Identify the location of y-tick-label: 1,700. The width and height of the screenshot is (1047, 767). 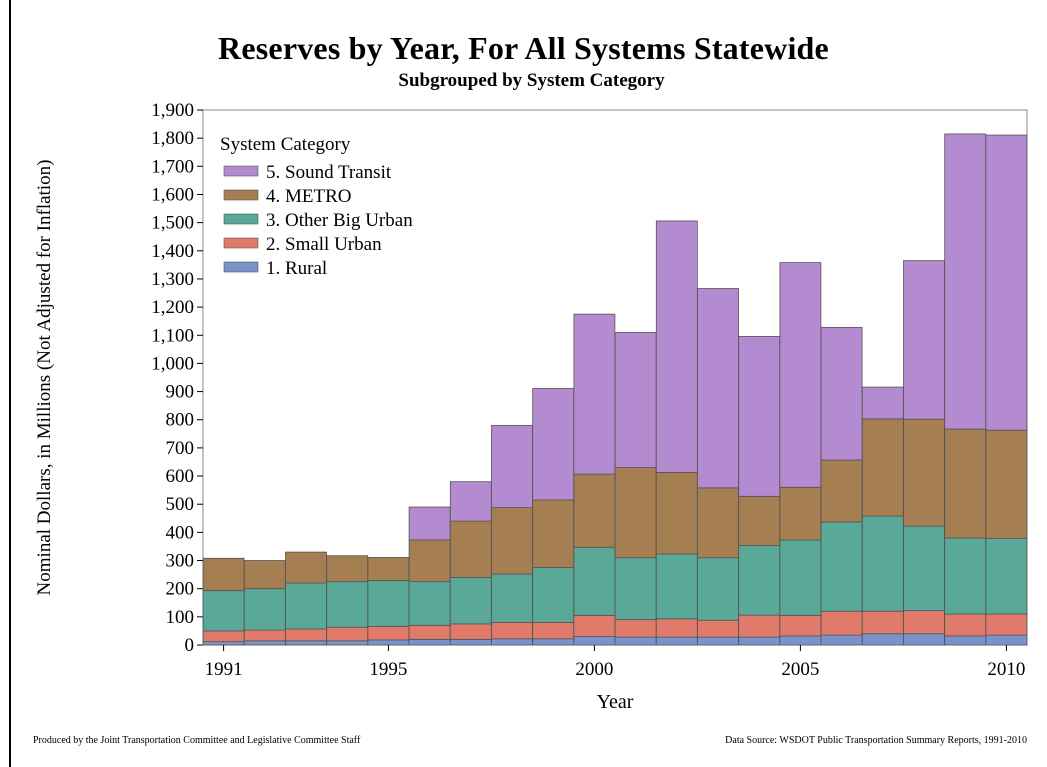
(172, 166).